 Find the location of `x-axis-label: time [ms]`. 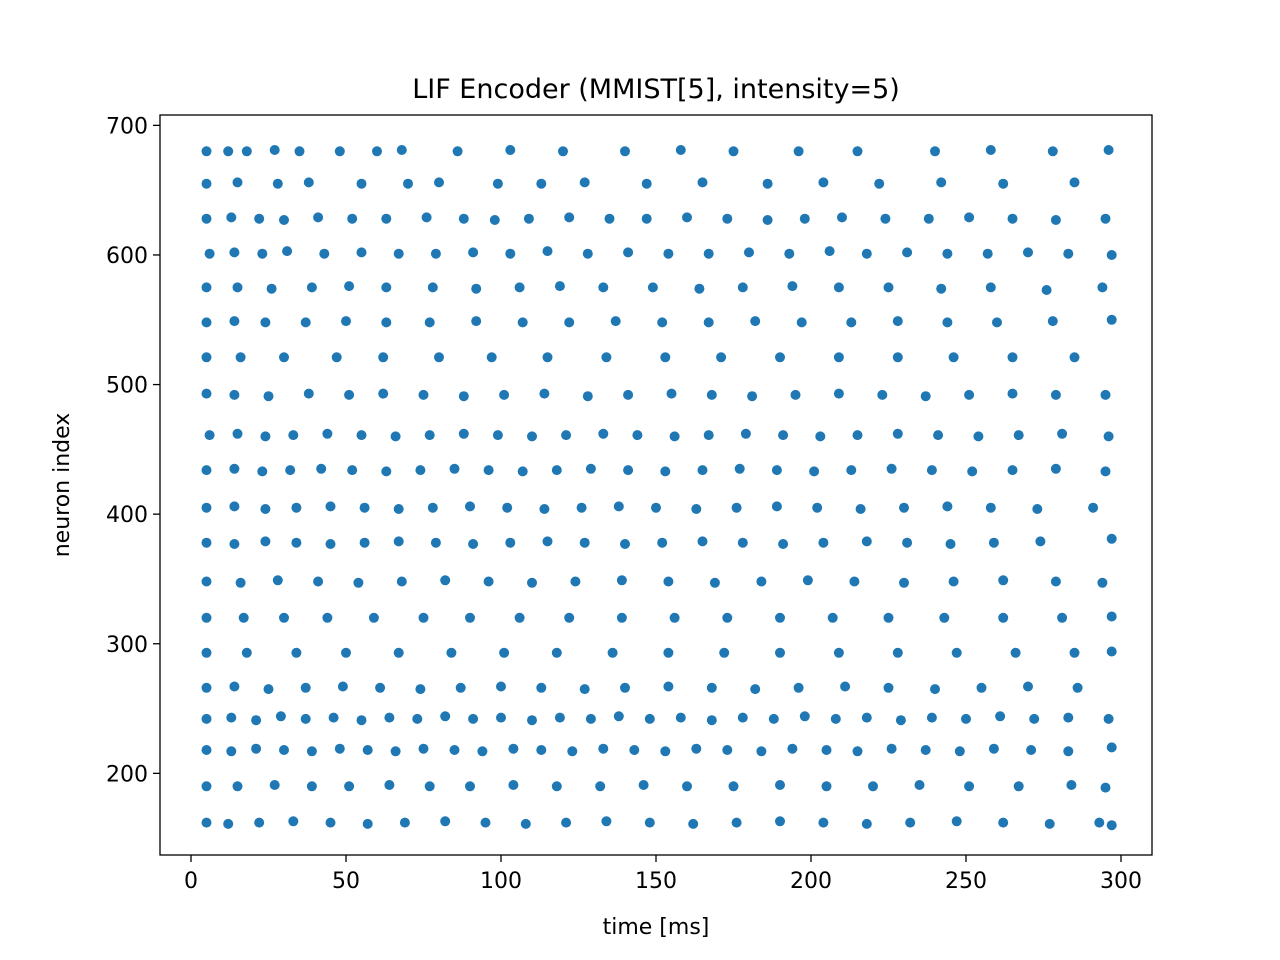

x-axis-label: time [ms] is located at coordinates (656, 927).